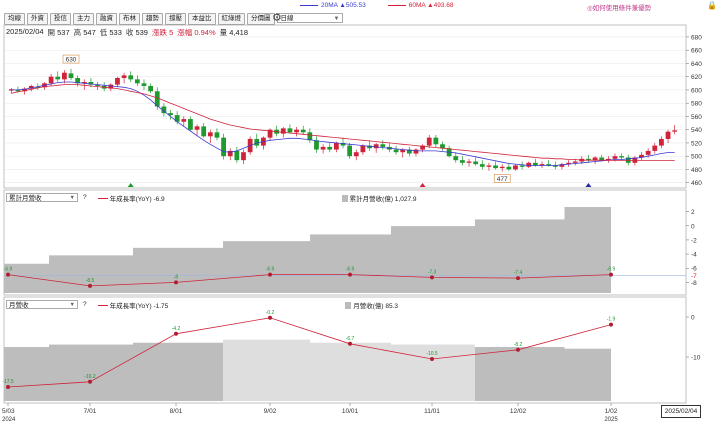  What do you see at coordinates (309, 352) in the screenshot?
I see `monthly-yoy-line` at bounding box center [309, 352].